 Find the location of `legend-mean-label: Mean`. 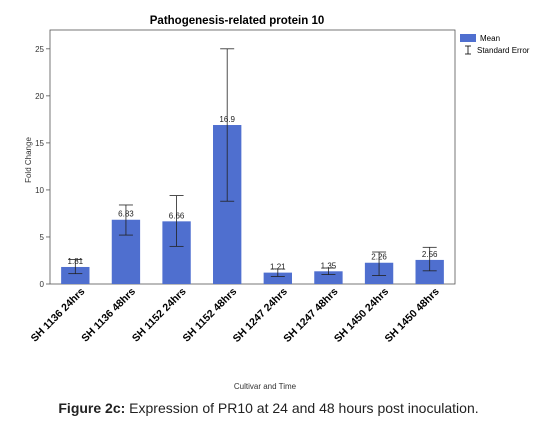

legend-mean-label: Mean is located at coordinates (490, 38).